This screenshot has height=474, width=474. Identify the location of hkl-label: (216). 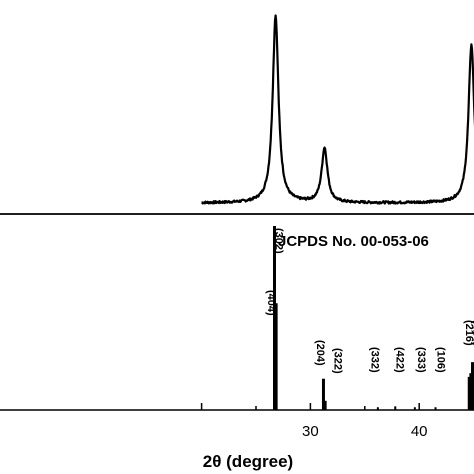
(468, 333).